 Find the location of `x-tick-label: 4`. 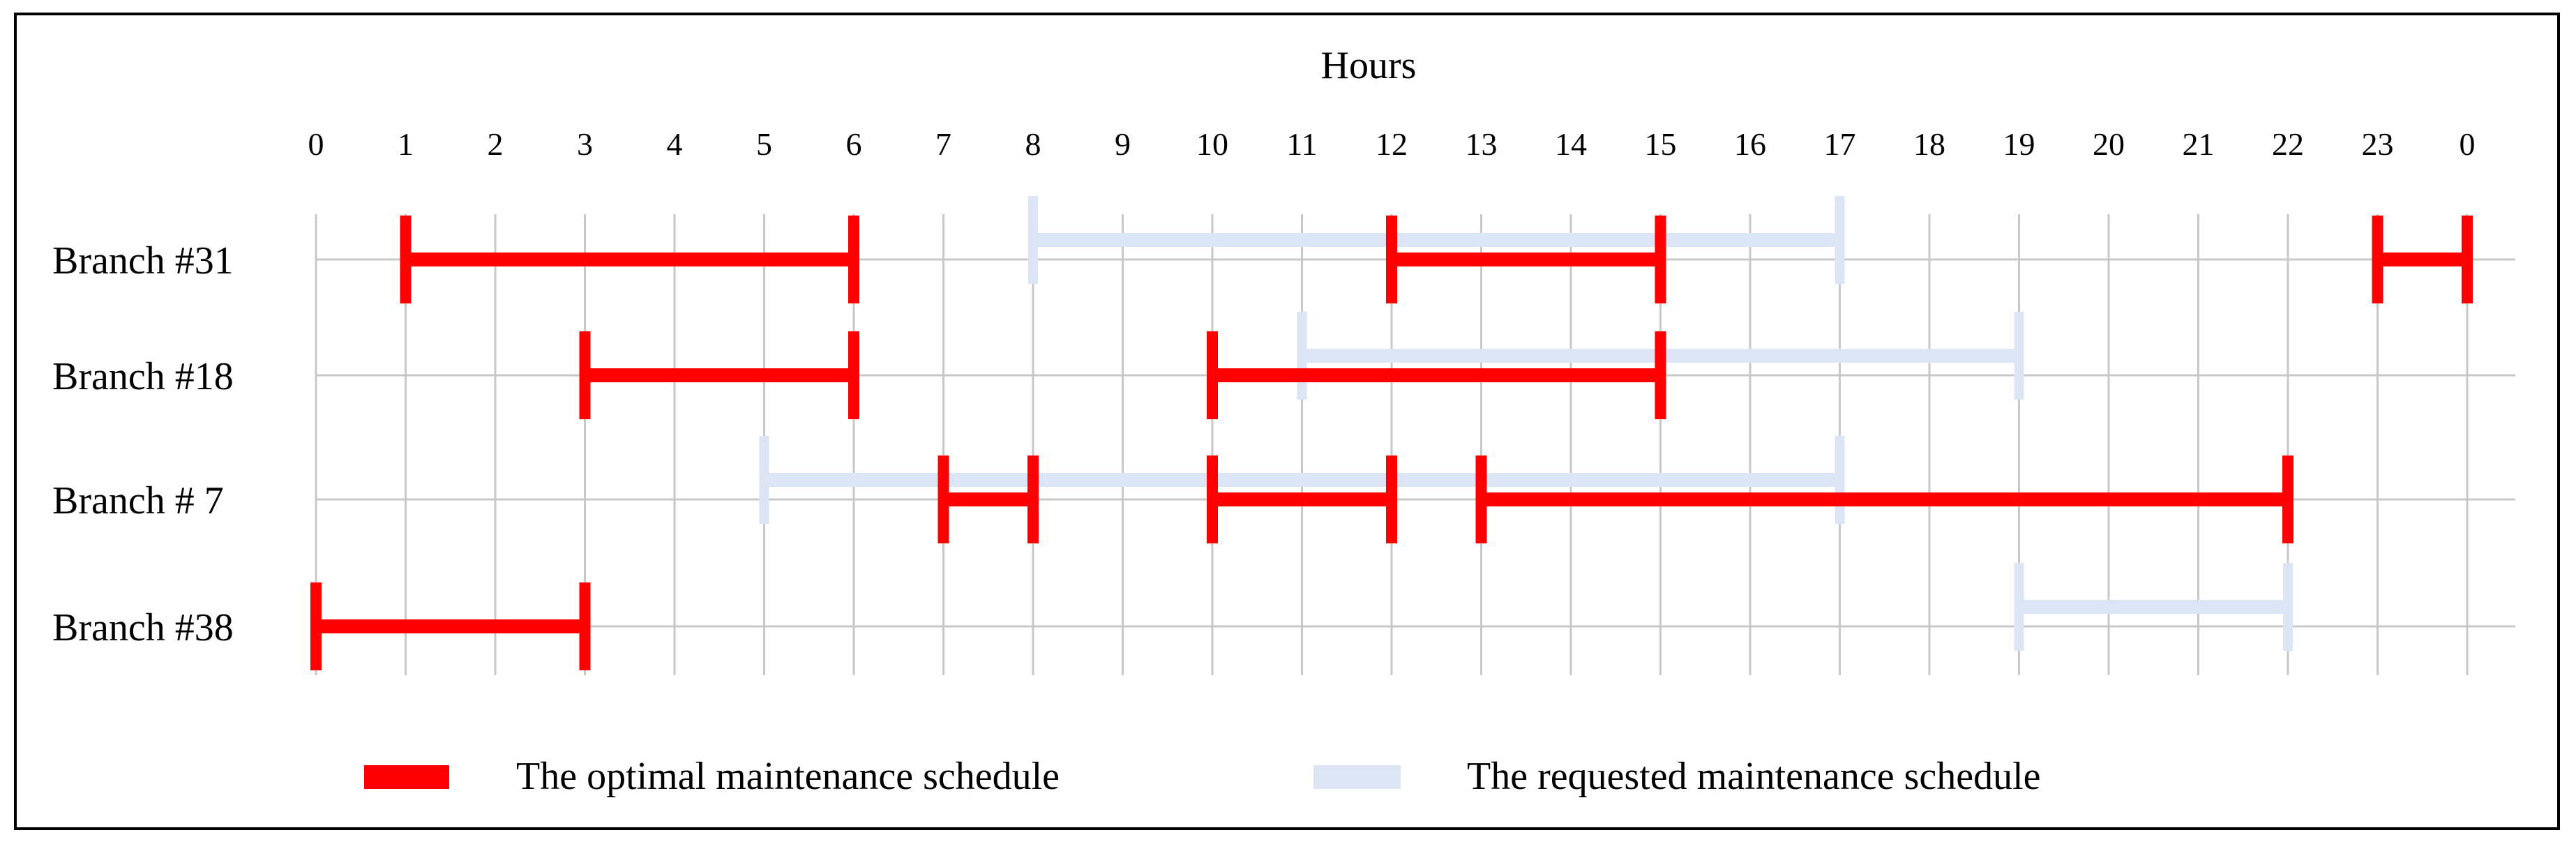

x-tick-label: 4 is located at coordinates (675, 144).